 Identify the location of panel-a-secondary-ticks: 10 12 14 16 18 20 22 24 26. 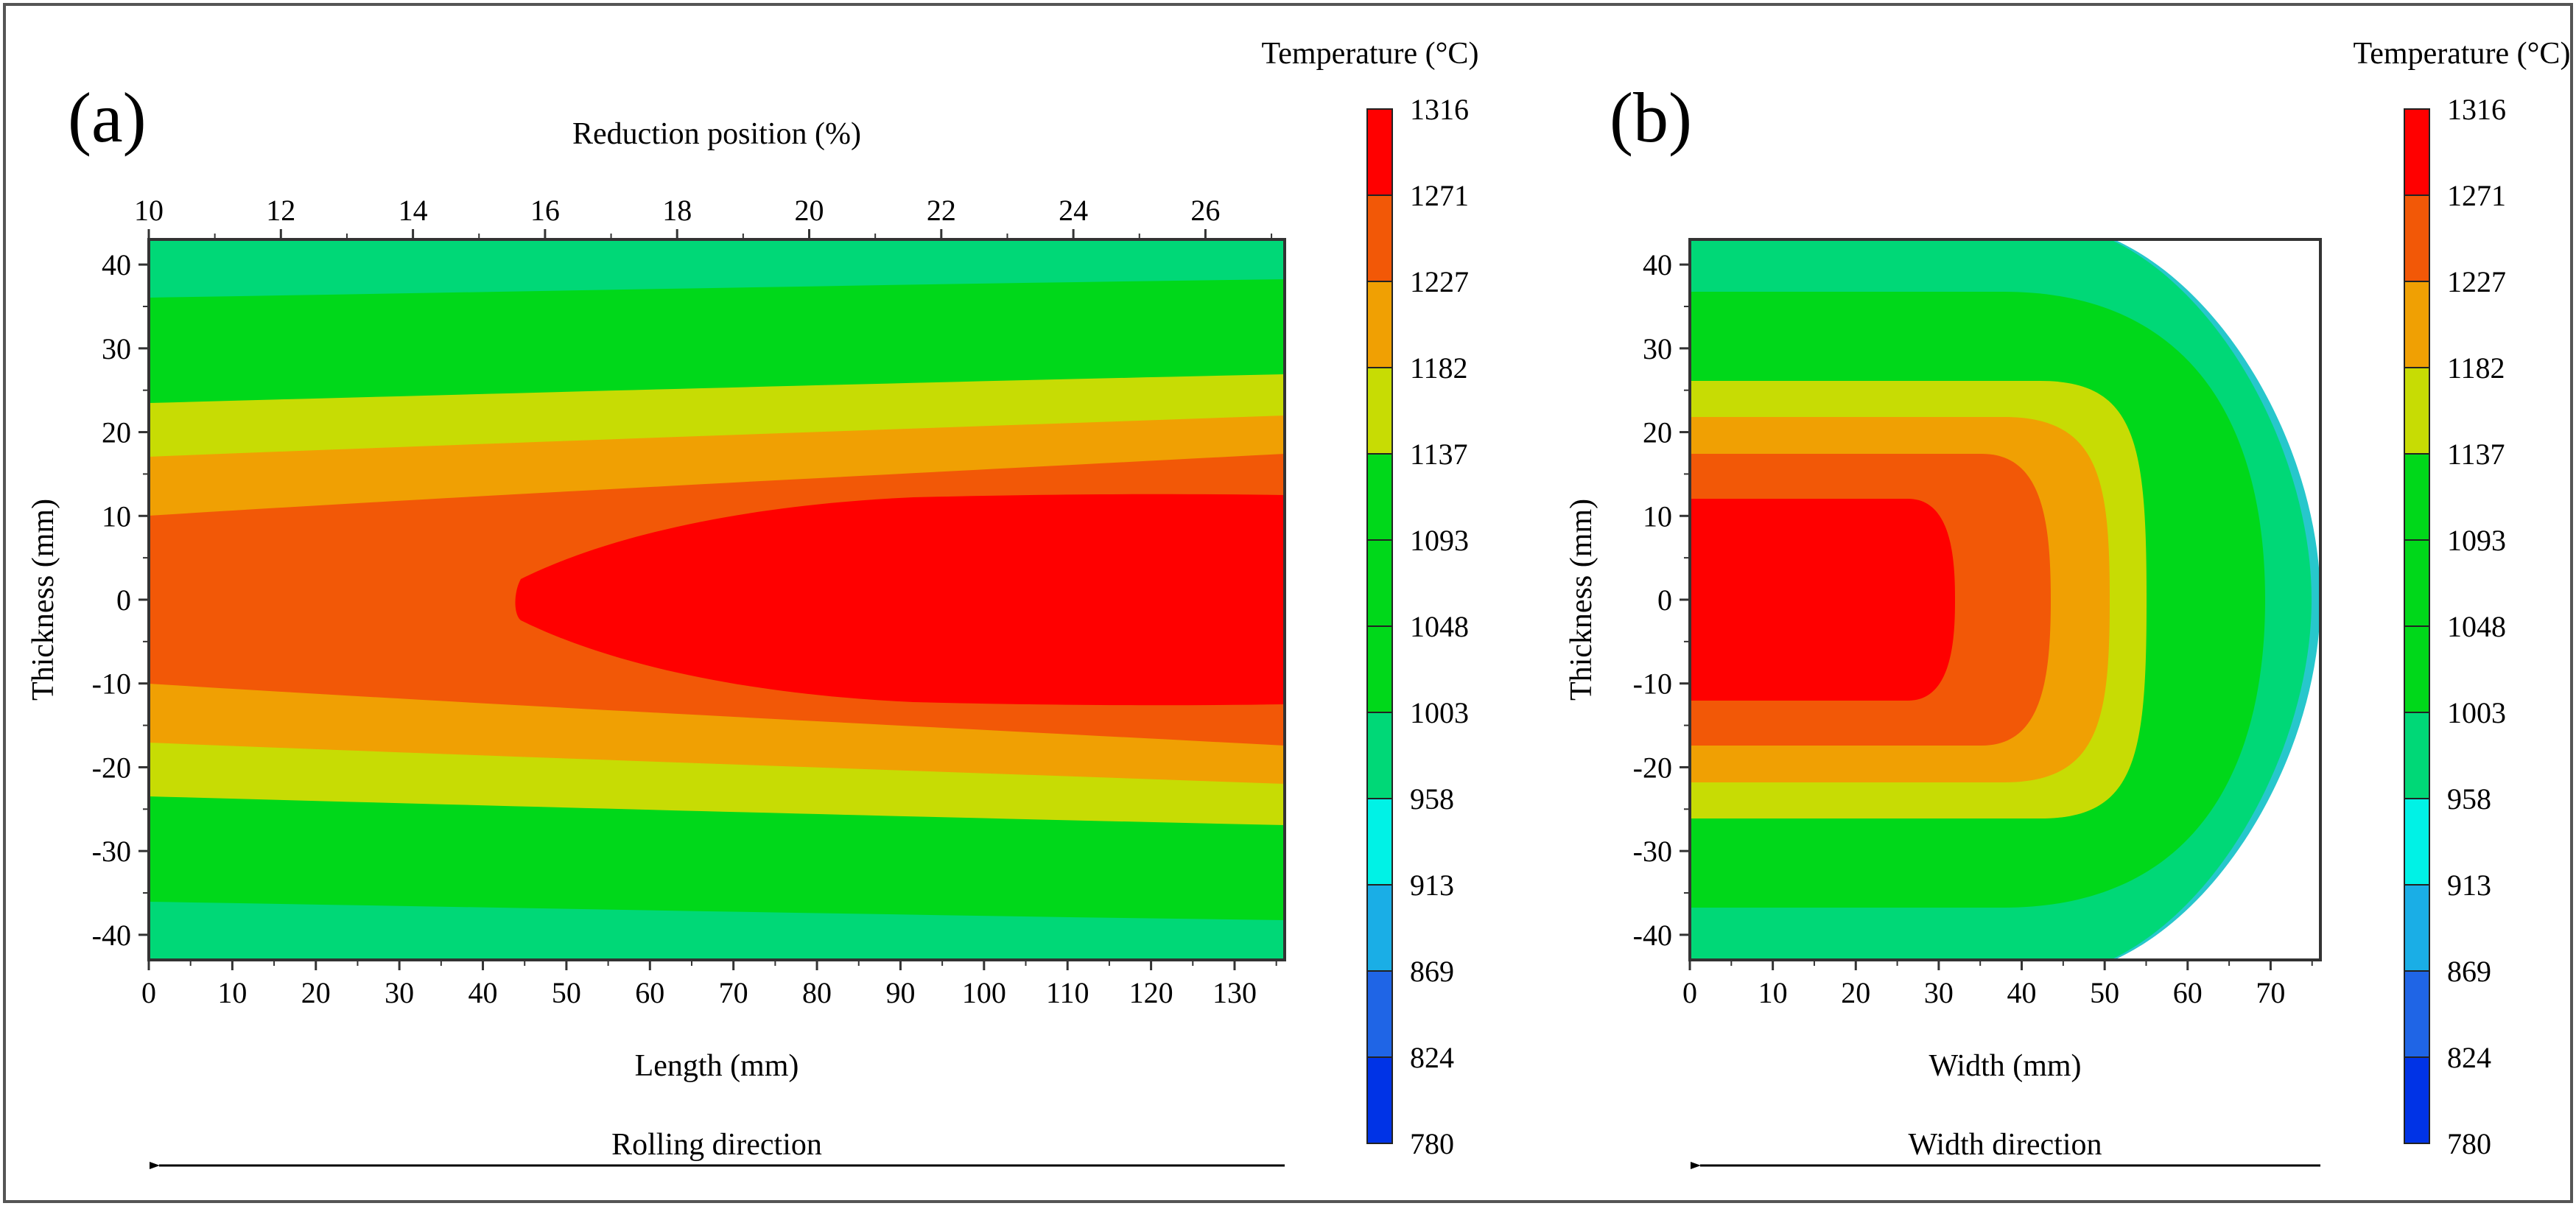
(703, 217).